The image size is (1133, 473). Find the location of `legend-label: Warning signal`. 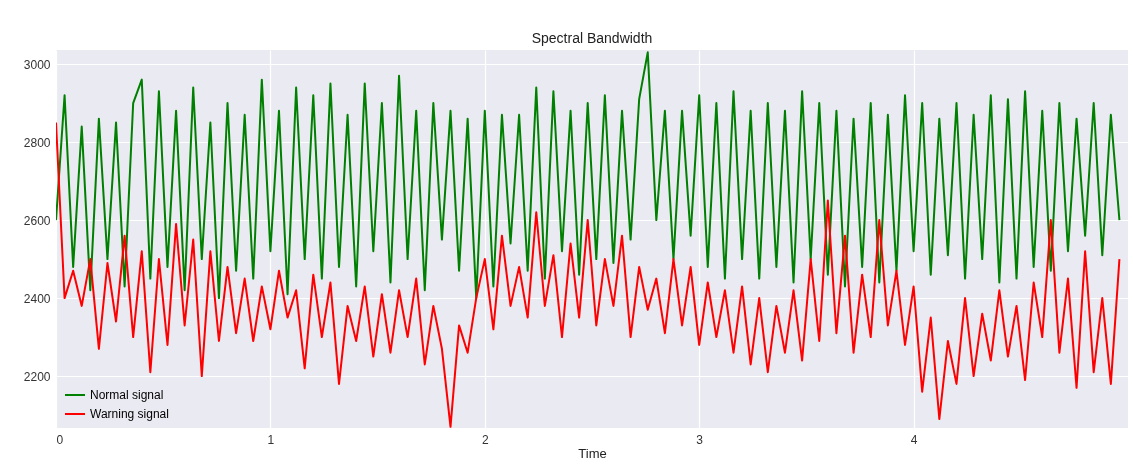

legend-label: Warning signal is located at coordinates (129, 414).